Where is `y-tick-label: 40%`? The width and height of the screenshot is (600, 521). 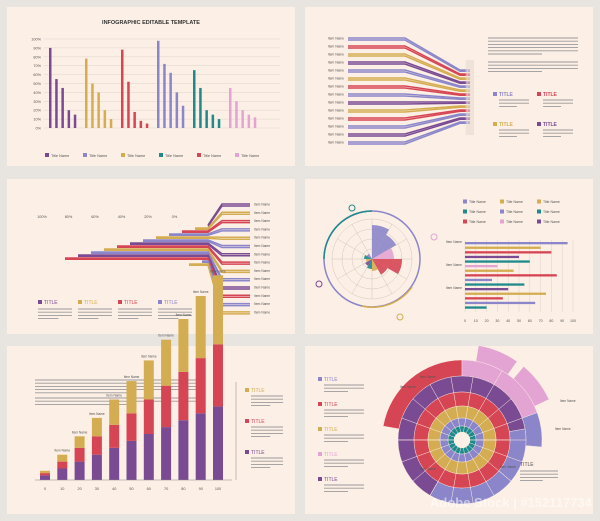
y-tick-label: 40% is located at coordinates (37, 93).